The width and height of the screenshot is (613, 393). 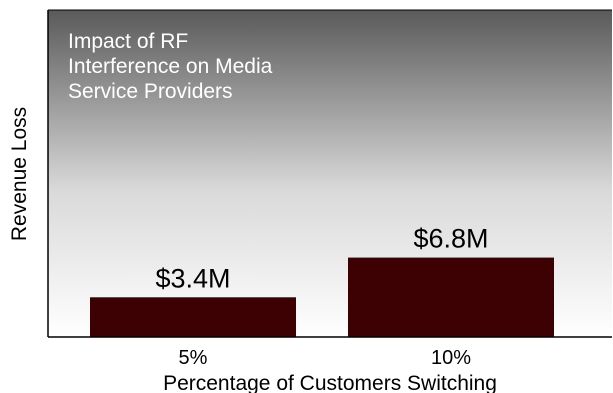 What do you see at coordinates (192, 278) in the screenshot?
I see `data-label-1: $3.4M` at bounding box center [192, 278].